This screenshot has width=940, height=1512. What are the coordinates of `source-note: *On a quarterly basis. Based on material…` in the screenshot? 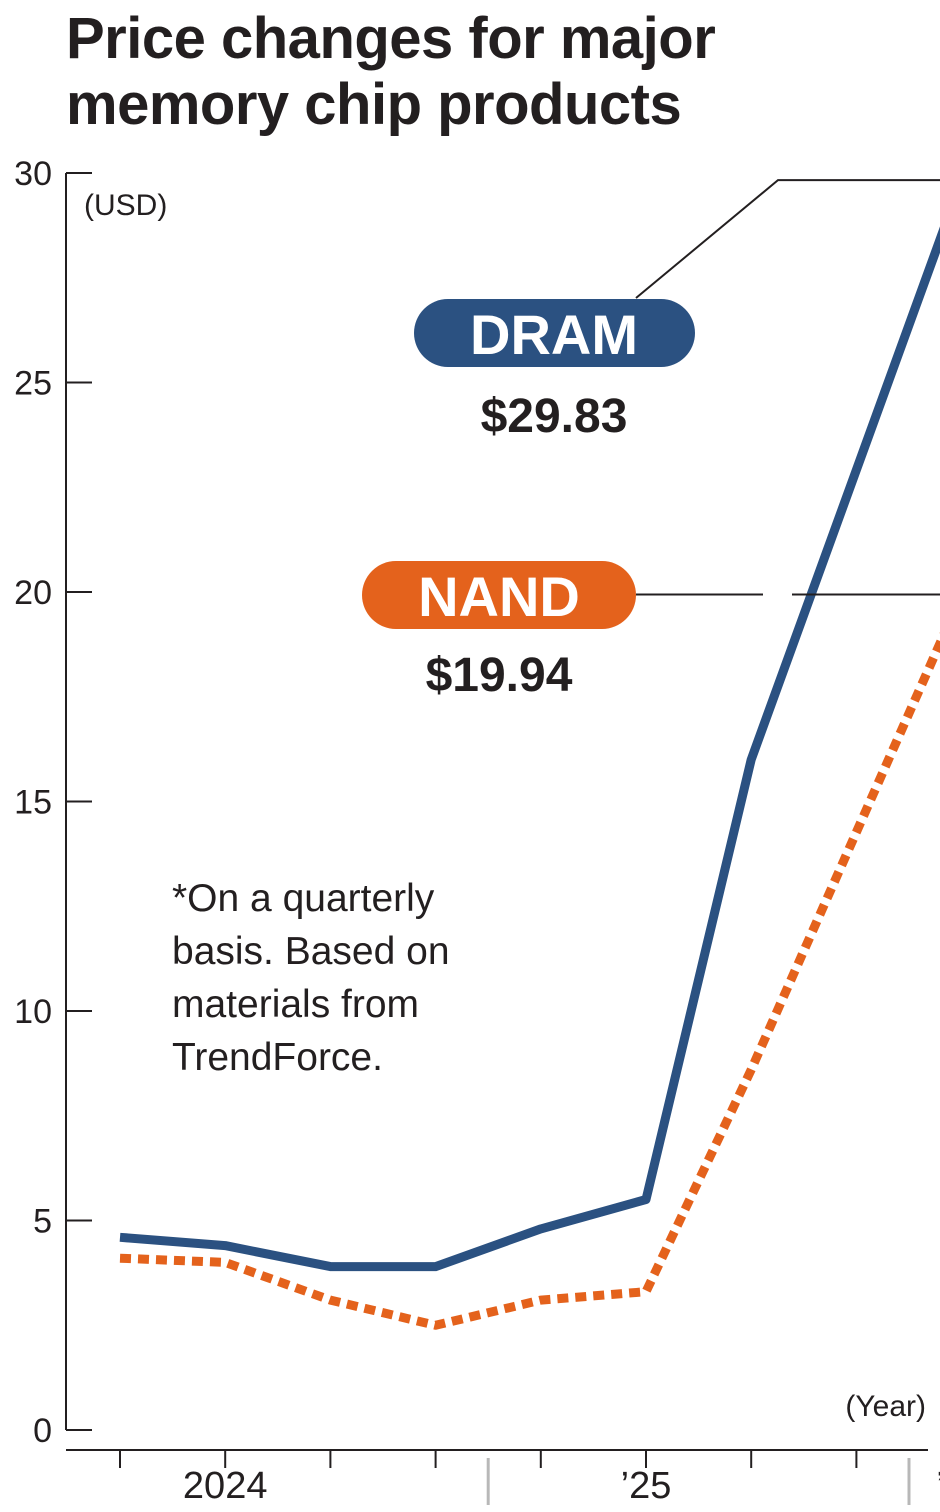 It's located at (362, 978).